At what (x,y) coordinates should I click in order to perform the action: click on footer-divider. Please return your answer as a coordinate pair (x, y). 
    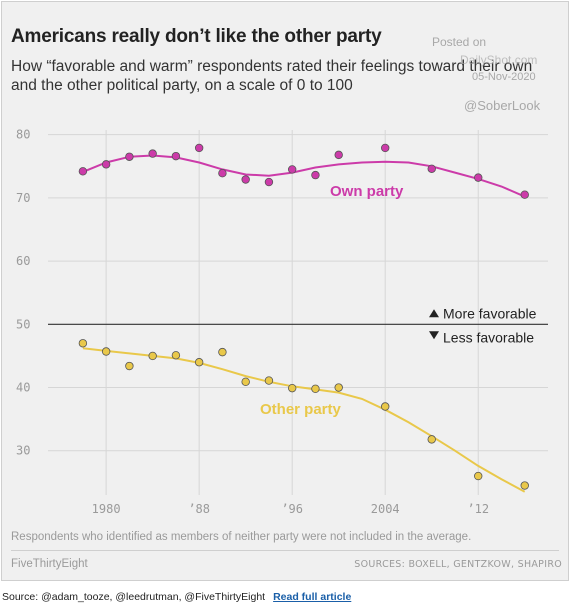
    Looking at the image, I should click on (285, 550).